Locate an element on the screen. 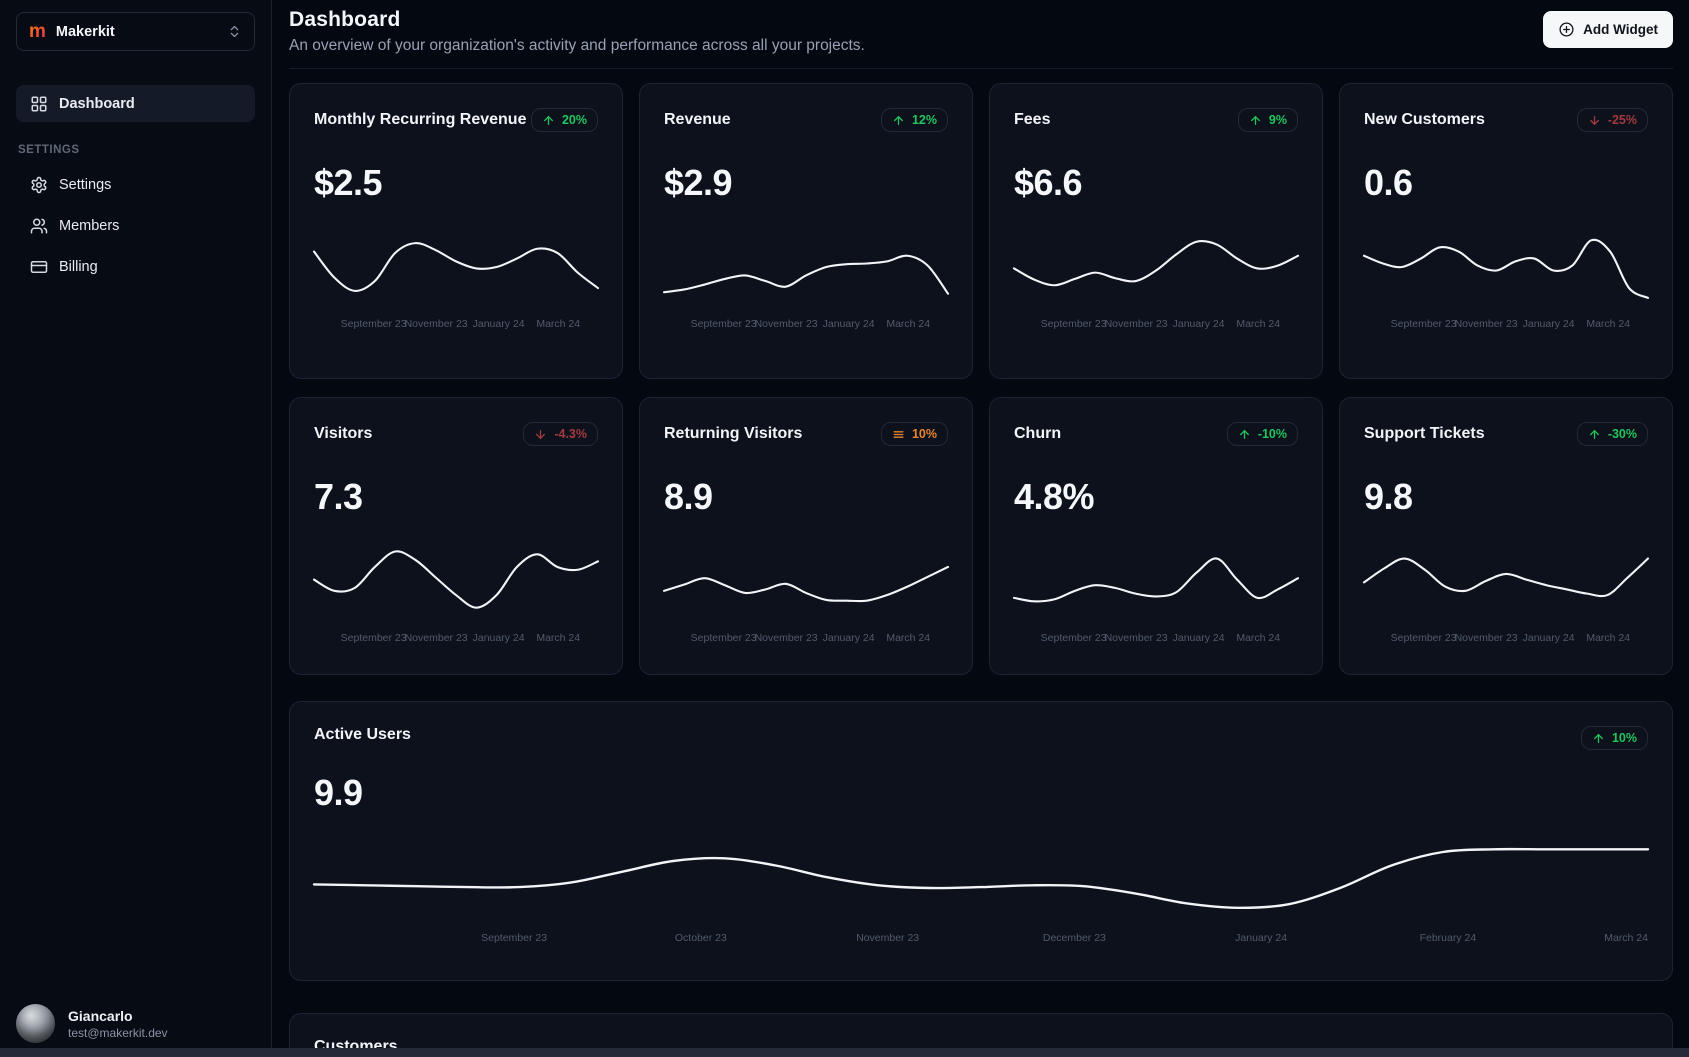  dashboard-grid-icon is located at coordinates (39, 104).